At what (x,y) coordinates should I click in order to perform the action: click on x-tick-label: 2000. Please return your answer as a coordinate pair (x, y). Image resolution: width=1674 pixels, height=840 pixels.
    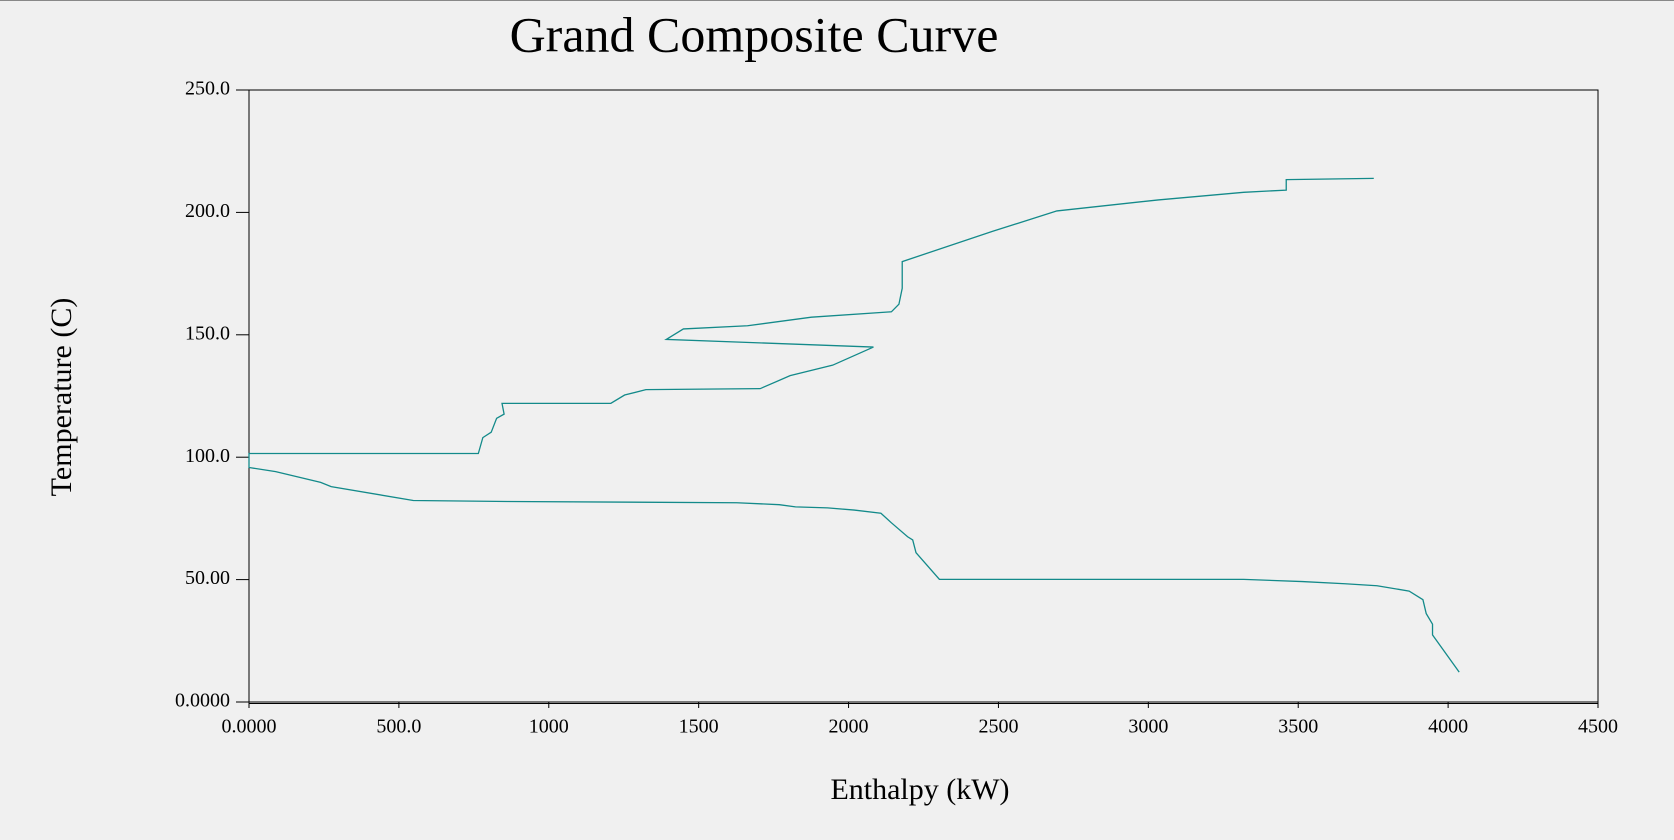
    Looking at the image, I should click on (849, 727).